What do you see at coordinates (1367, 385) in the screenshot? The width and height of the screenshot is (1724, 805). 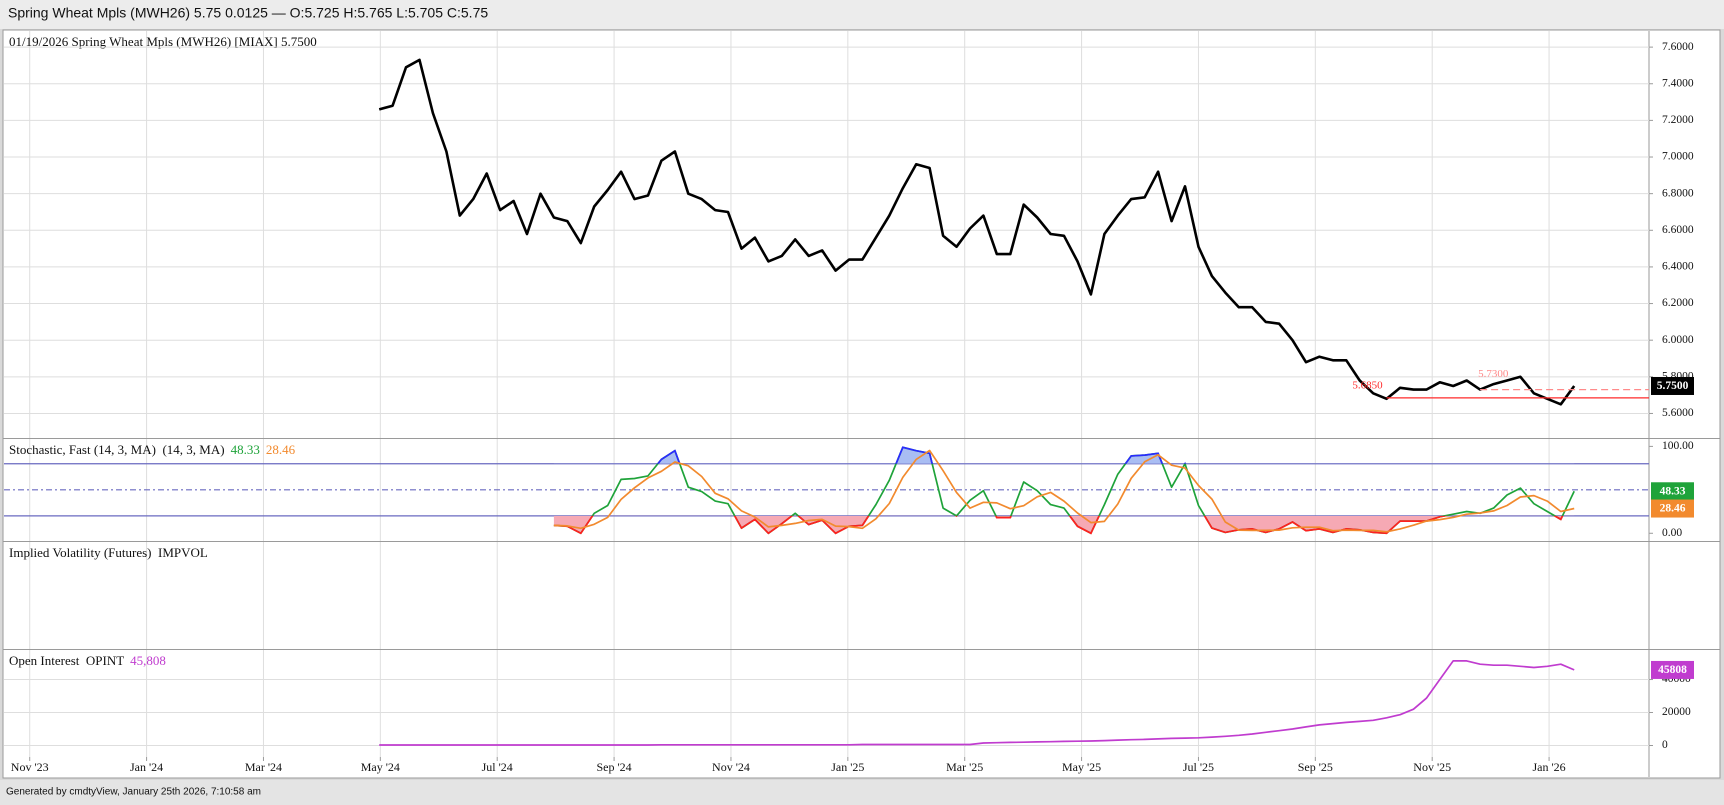 I see `annotation-label: 5.6850` at bounding box center [1367, 385].